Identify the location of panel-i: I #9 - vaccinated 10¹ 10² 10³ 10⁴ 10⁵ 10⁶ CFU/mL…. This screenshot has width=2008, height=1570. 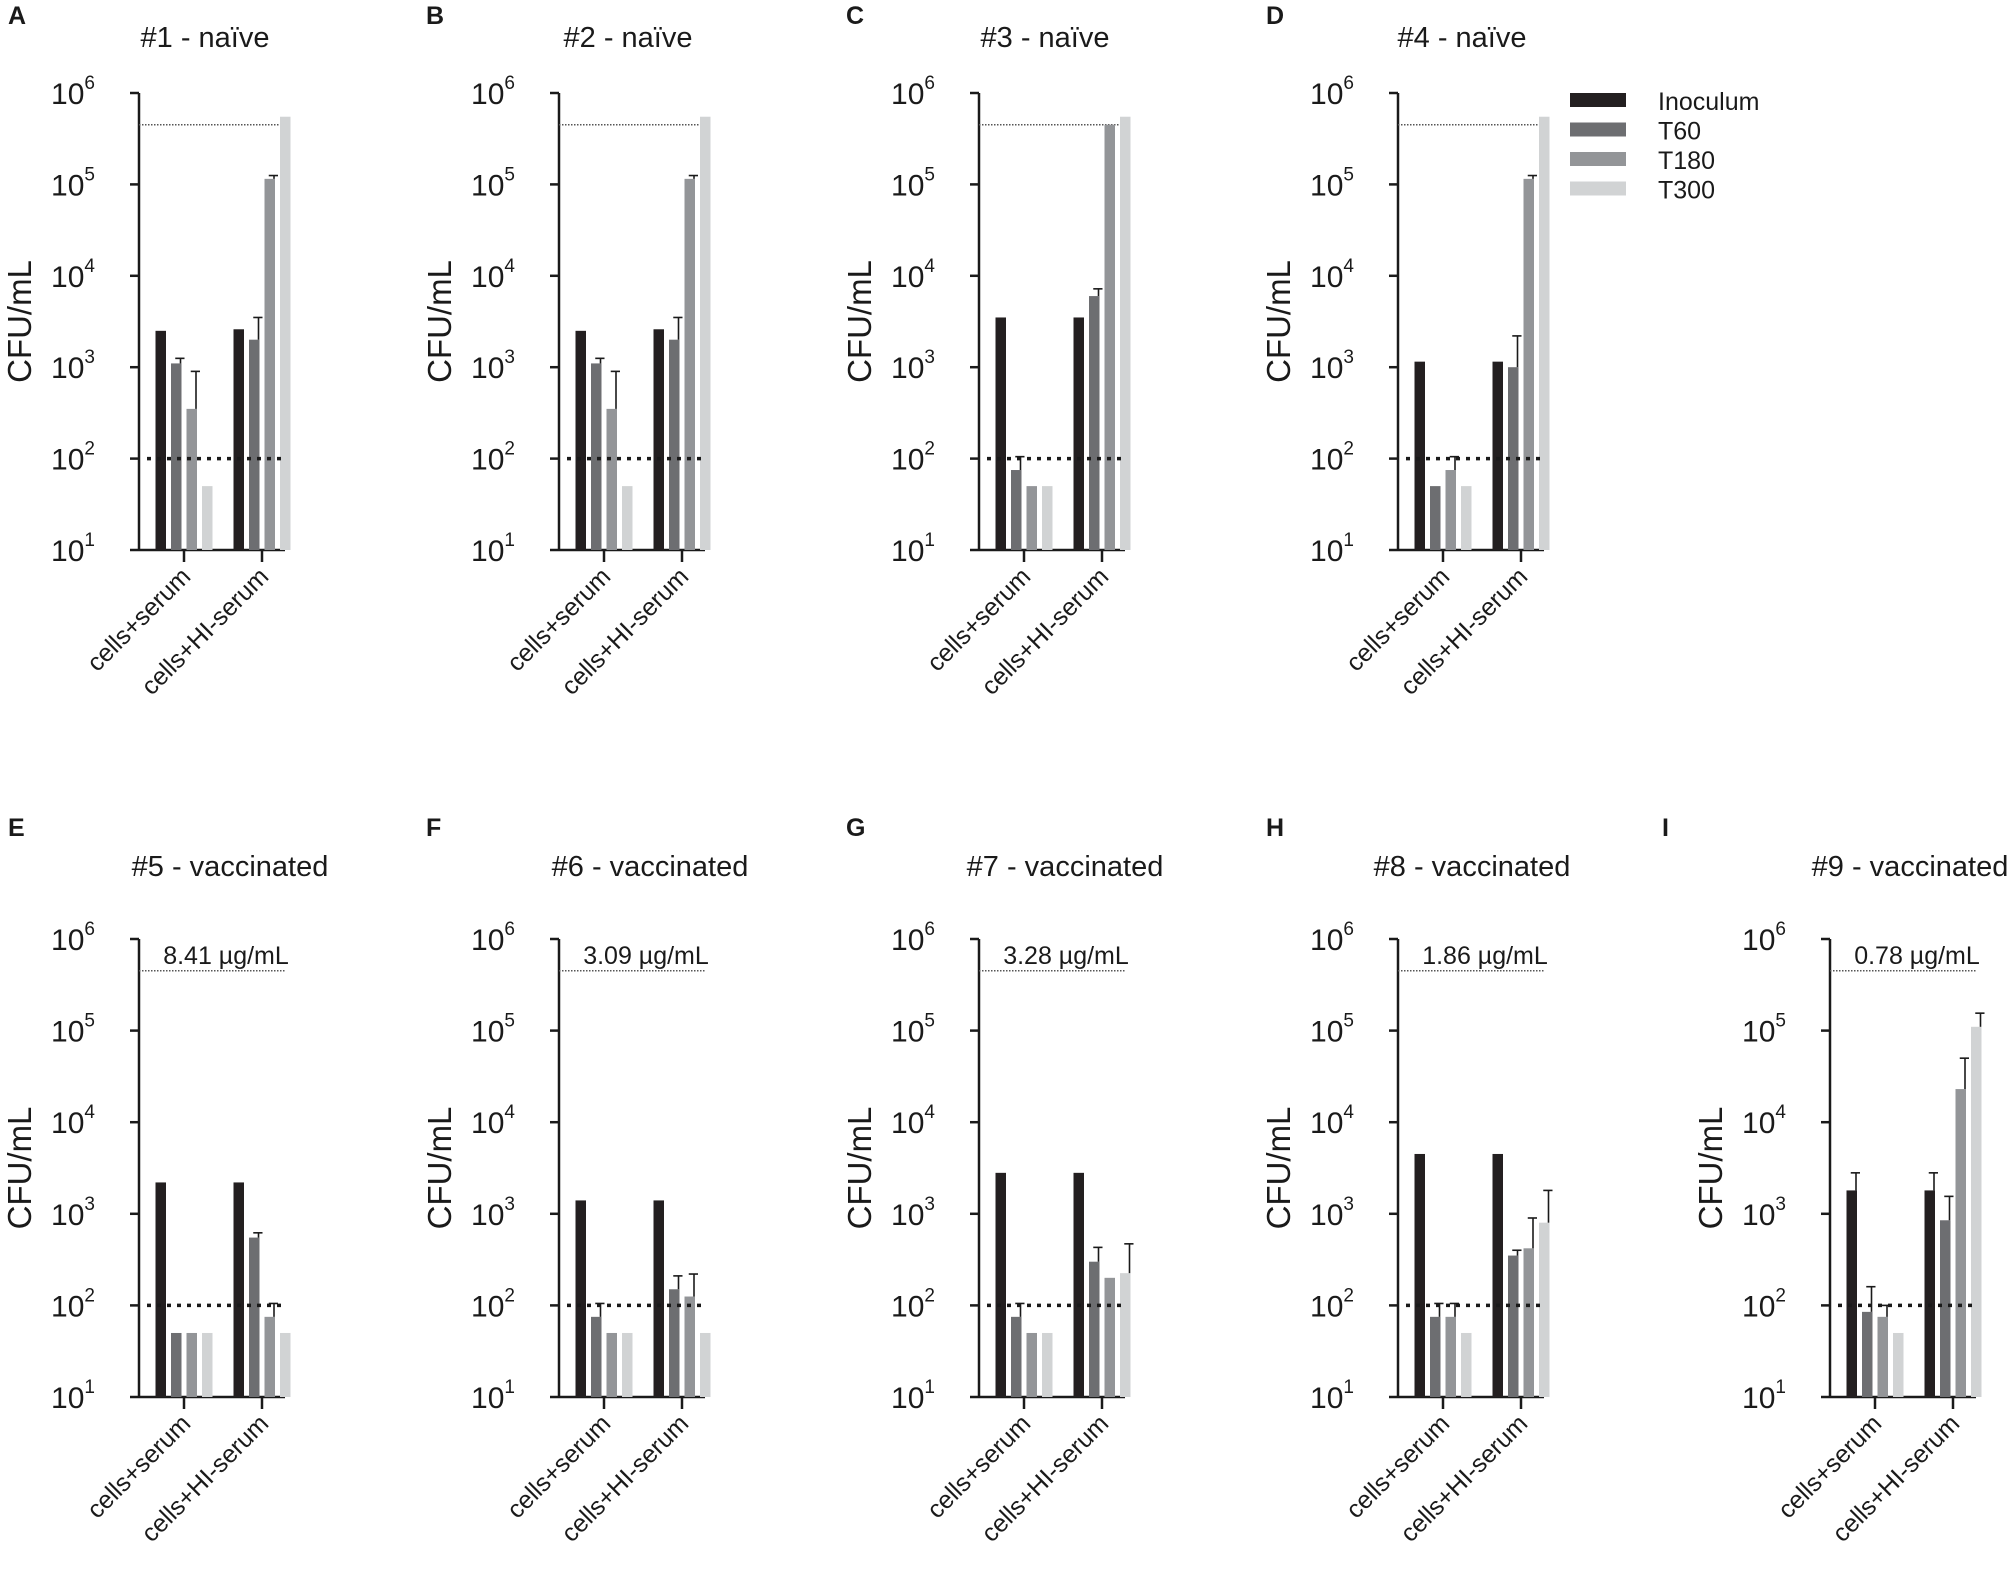
(1835, 1181).